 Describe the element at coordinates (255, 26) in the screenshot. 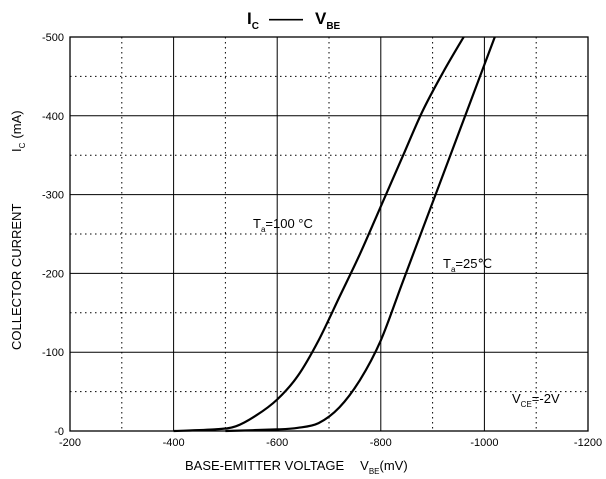

I see `title-ic-sub: C` at that location.